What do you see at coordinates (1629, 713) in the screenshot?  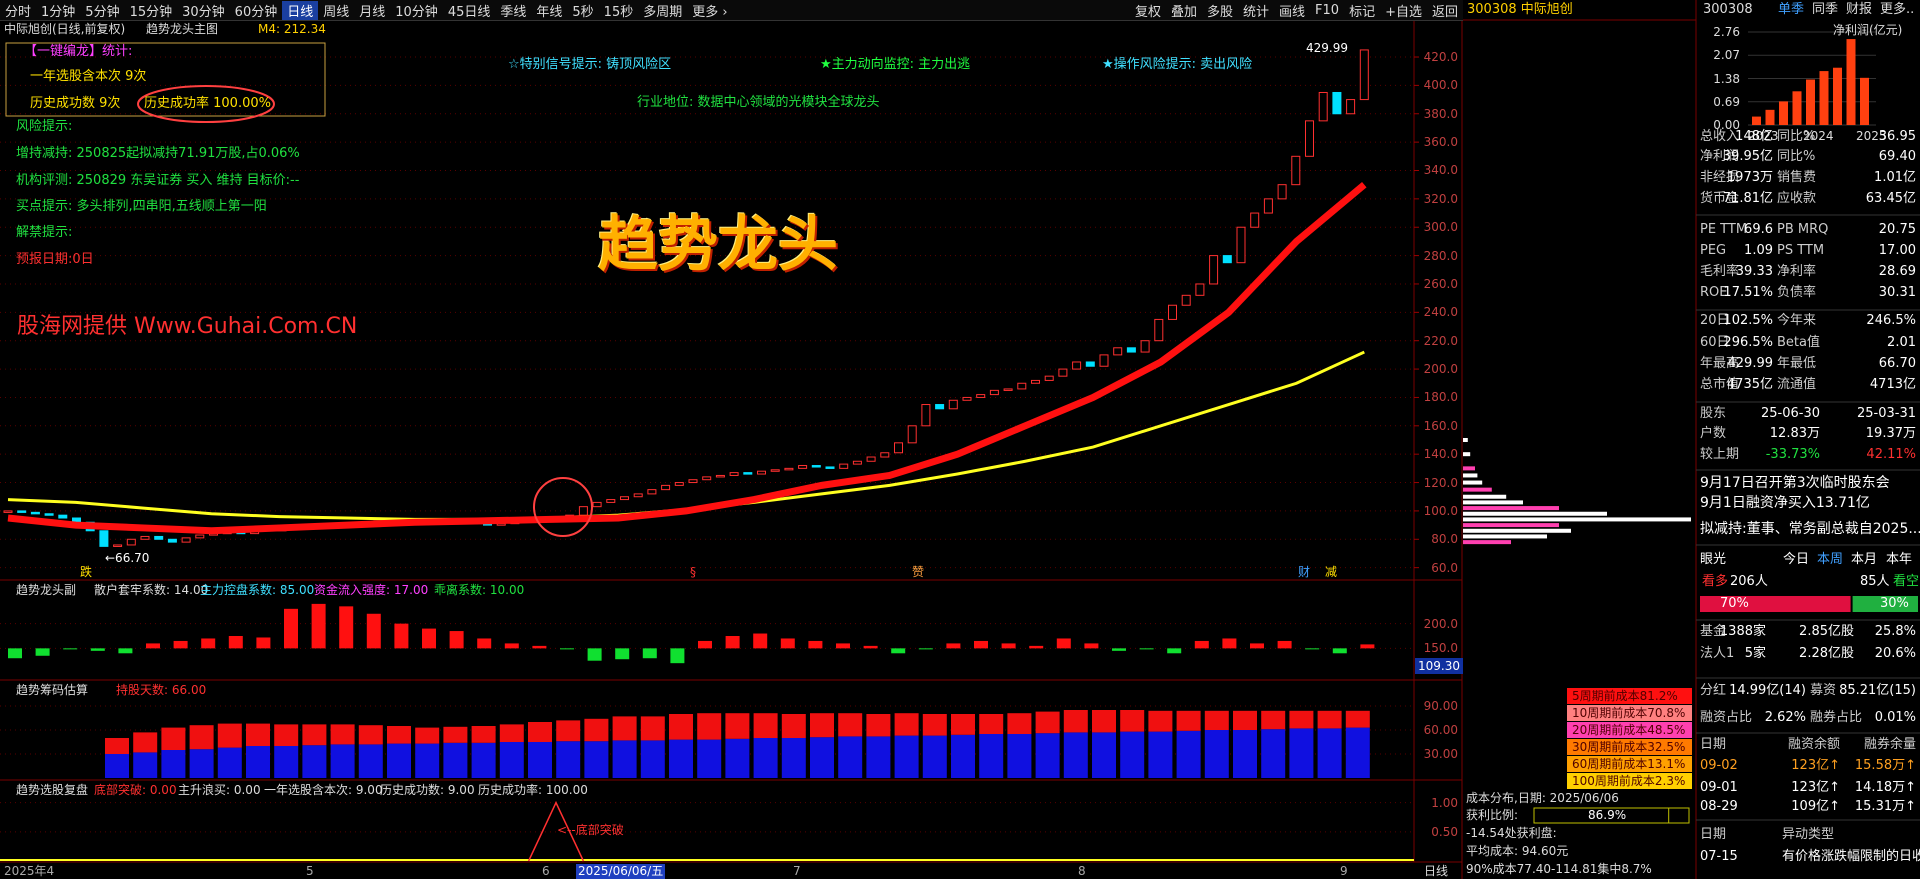 I see `legend-box` at bounding box center [1629, 713].